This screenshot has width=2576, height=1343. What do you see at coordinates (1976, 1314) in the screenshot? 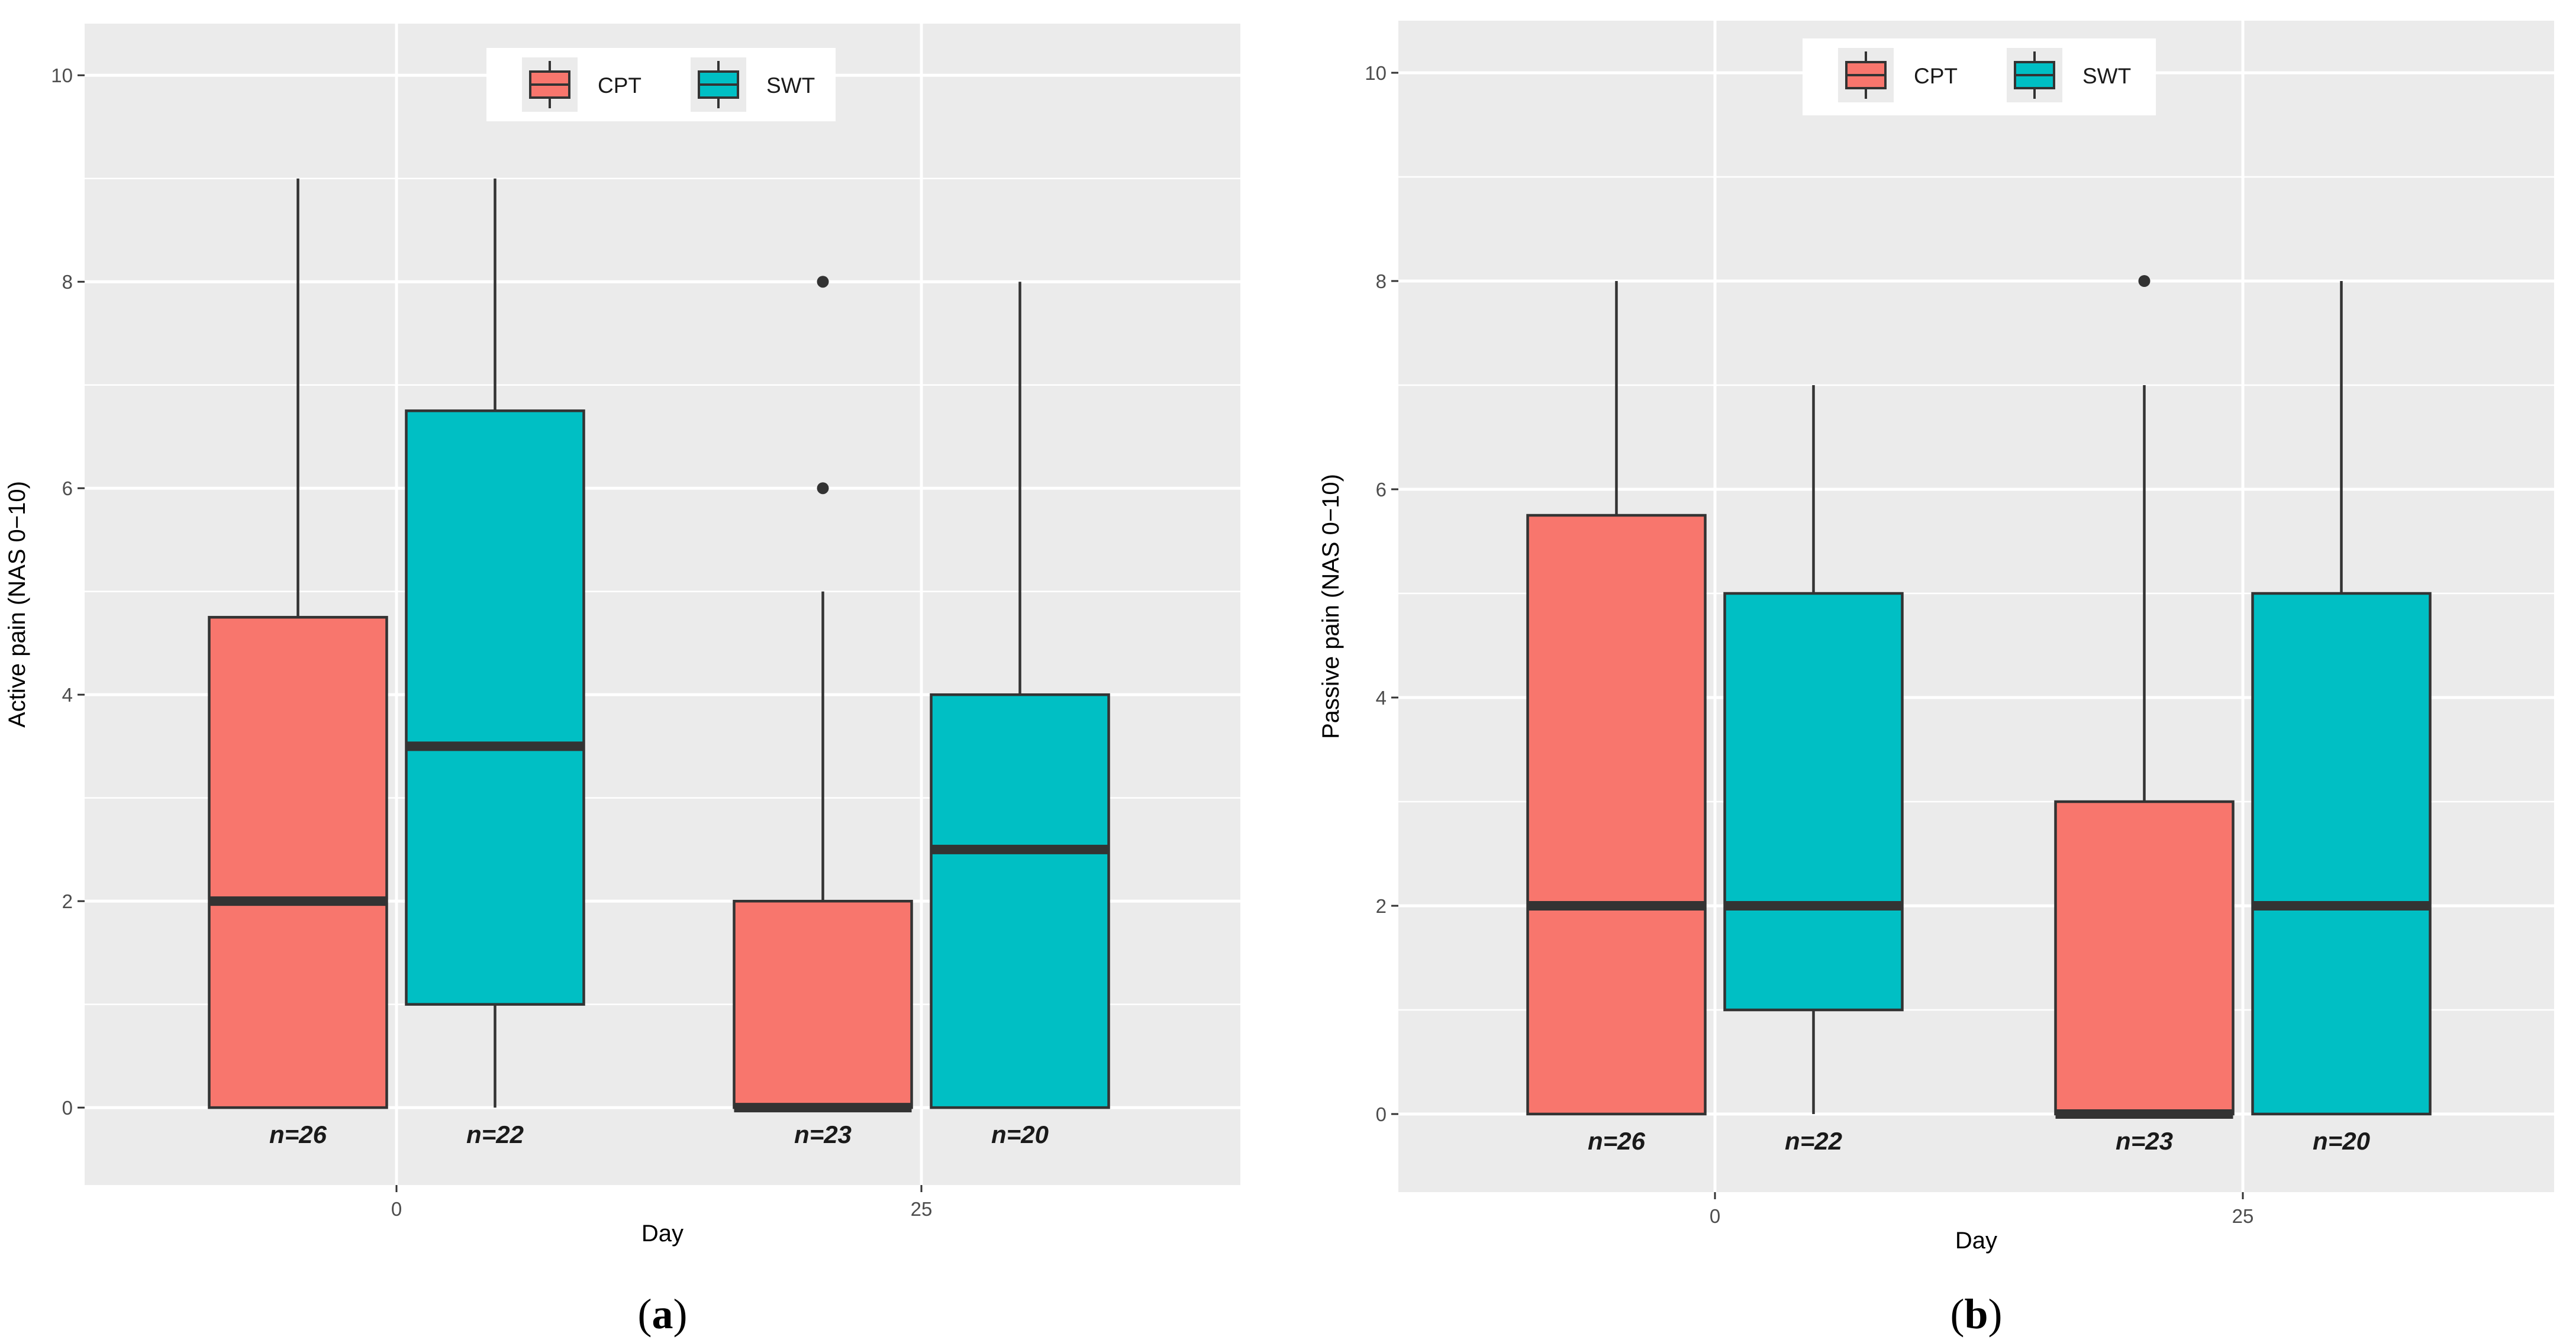
I see `panel-label: (b)` at bounding box center [1976, 1314].